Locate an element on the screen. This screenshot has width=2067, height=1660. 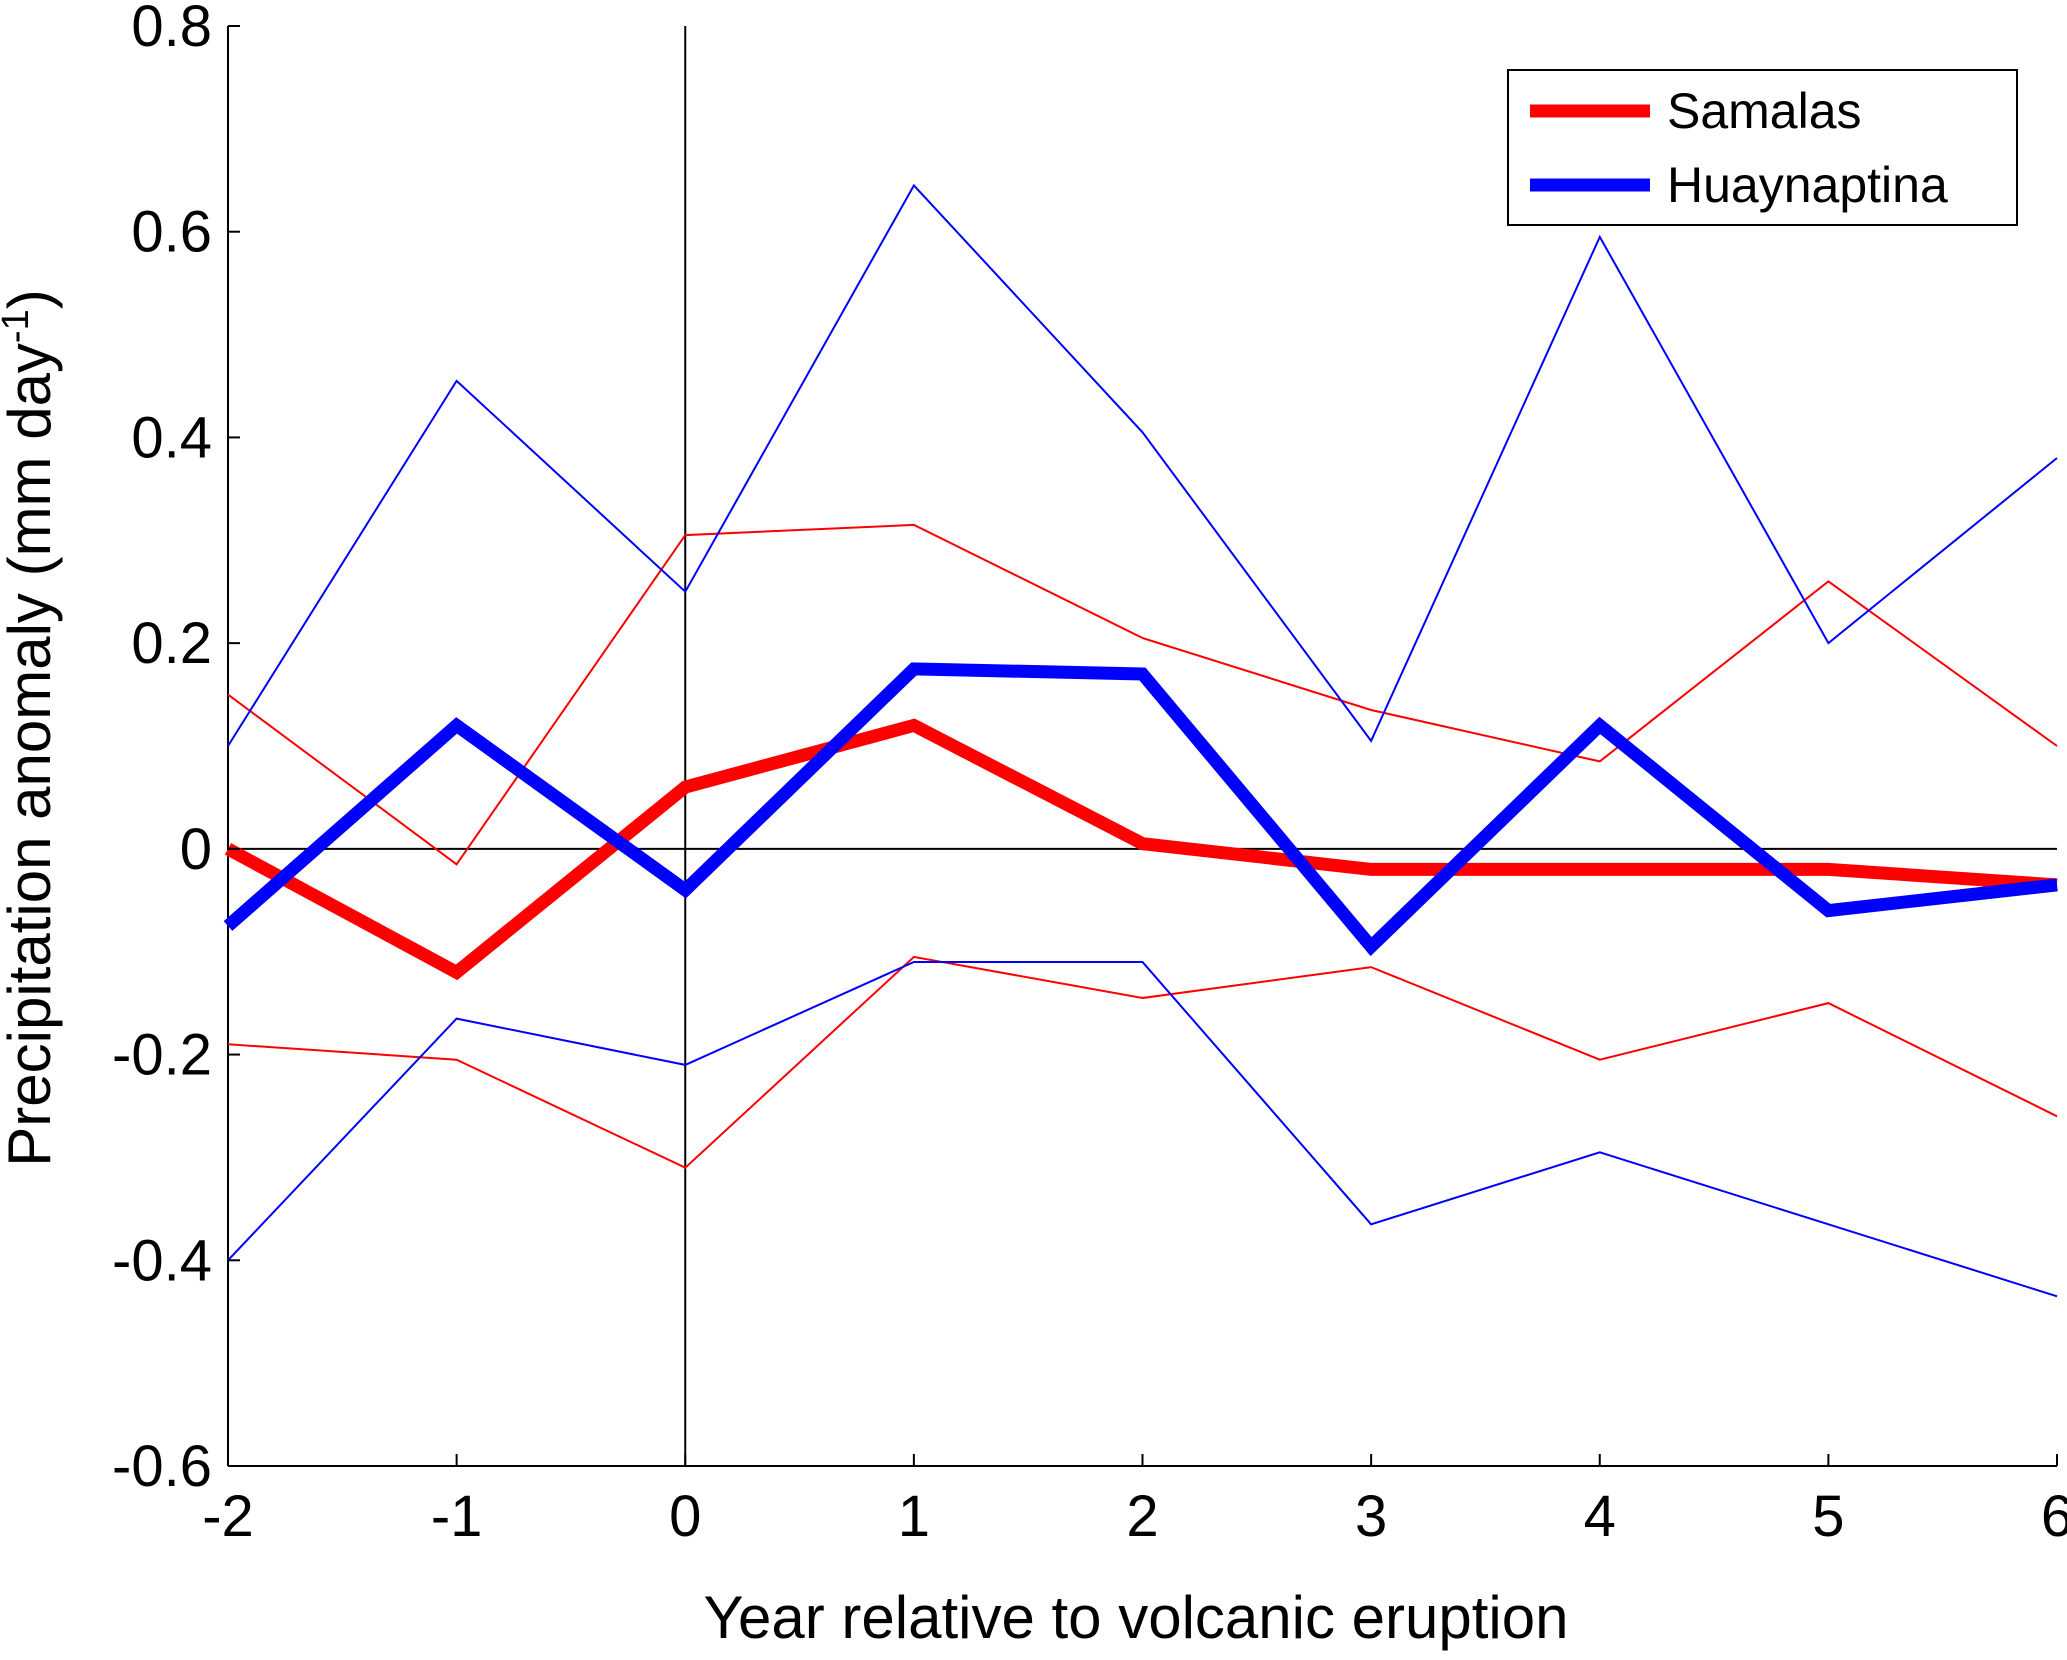
x-tick-label: 1 is located at coordinates (914, 1516).